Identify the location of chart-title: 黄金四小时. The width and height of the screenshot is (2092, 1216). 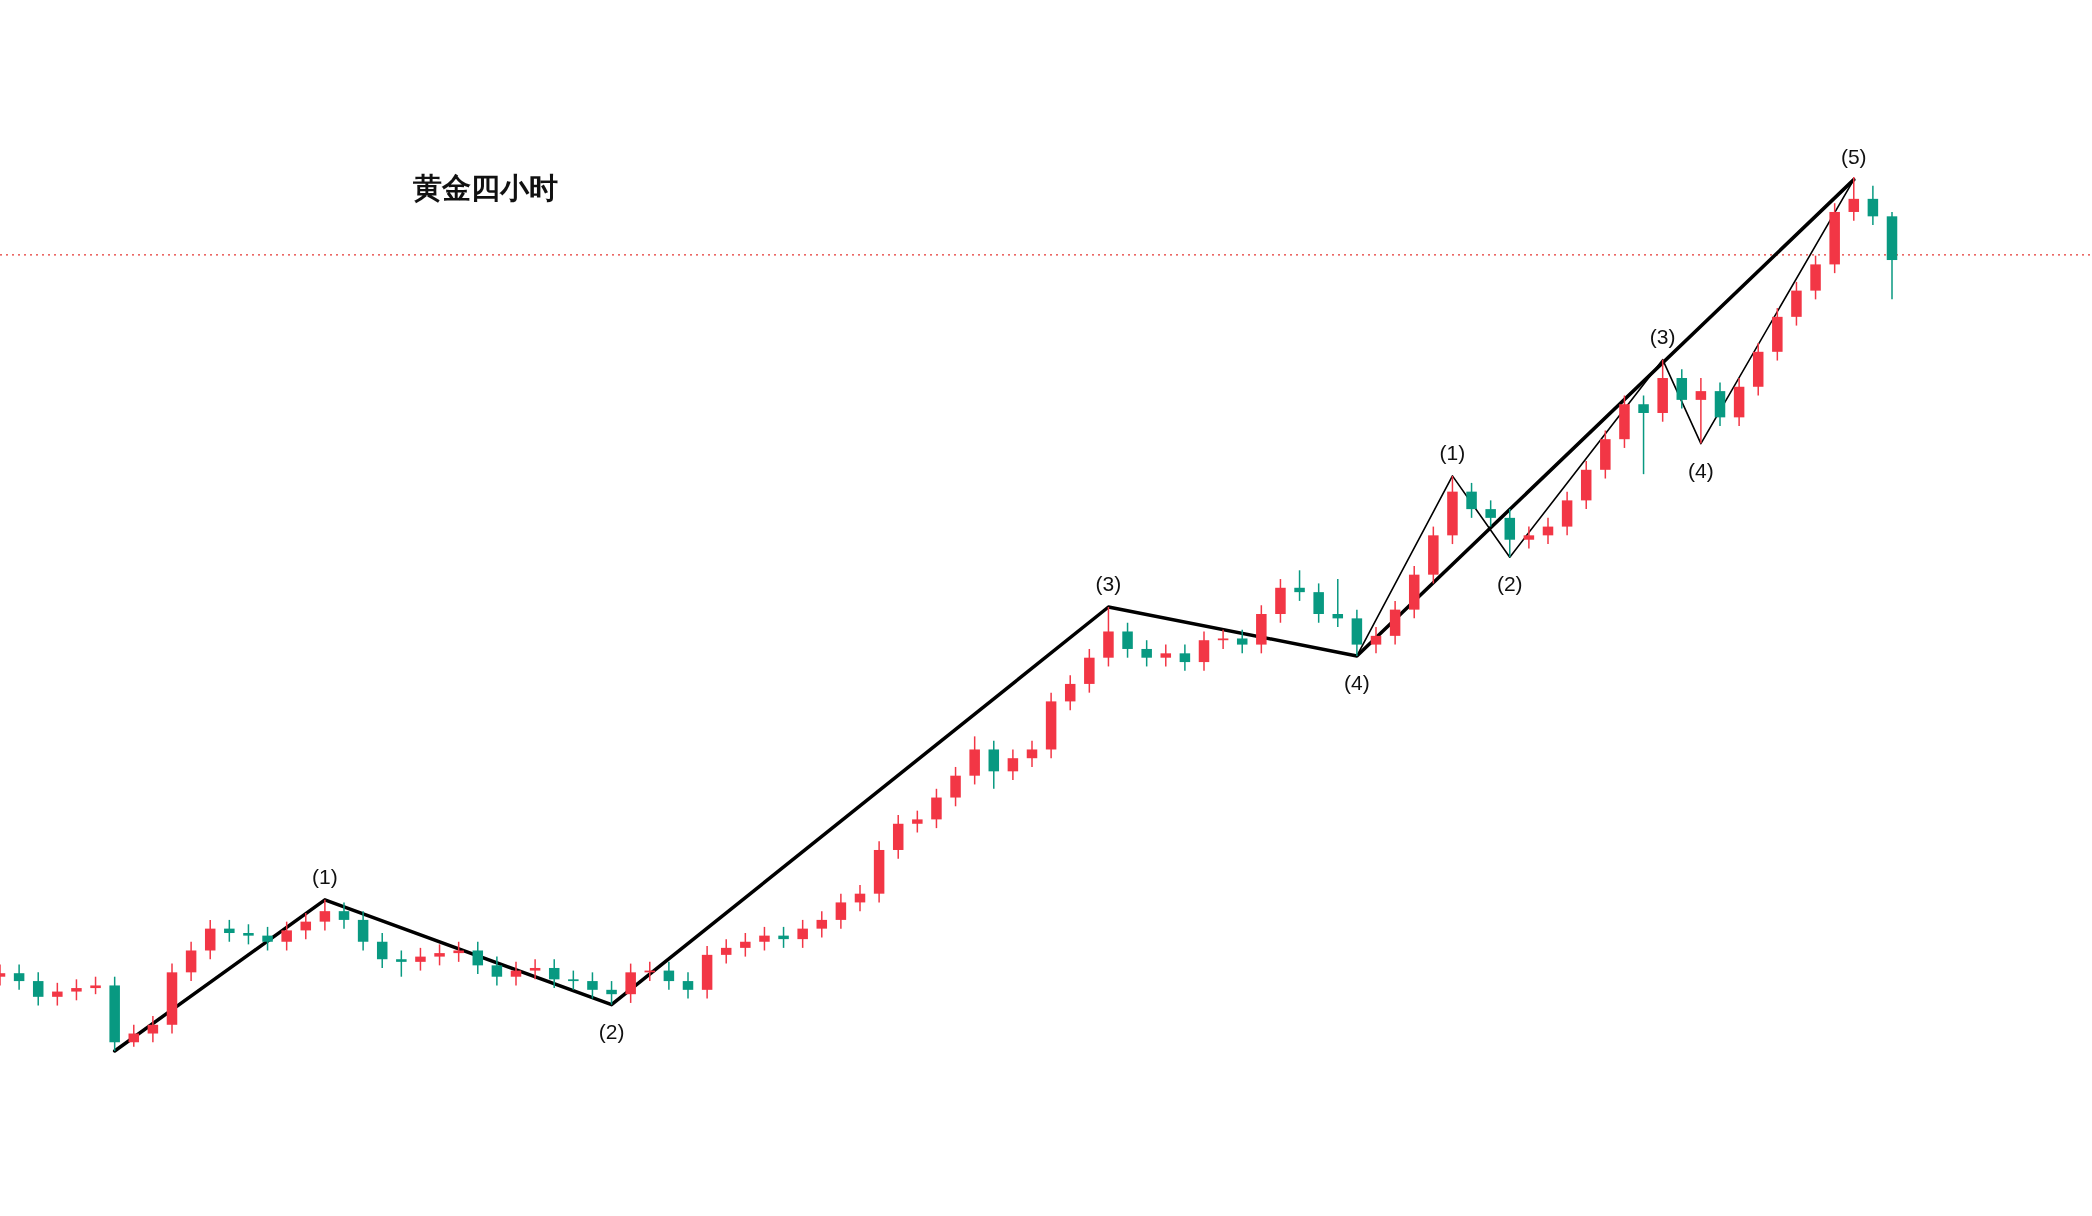
(485, 188).